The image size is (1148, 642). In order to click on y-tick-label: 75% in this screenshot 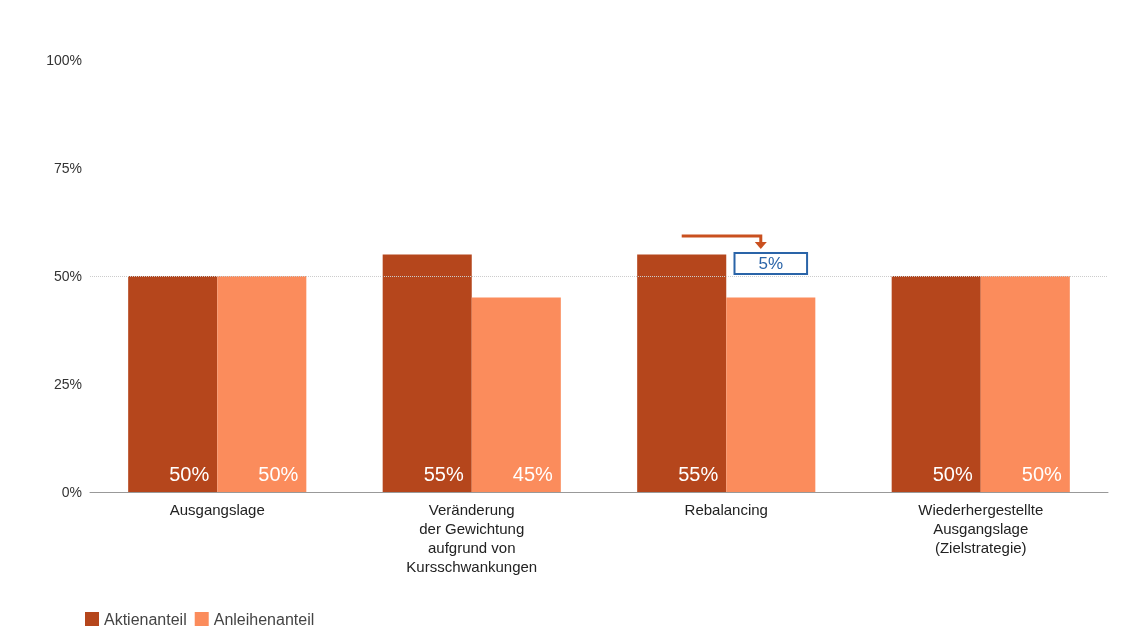, I will do `click(67, 168)`.